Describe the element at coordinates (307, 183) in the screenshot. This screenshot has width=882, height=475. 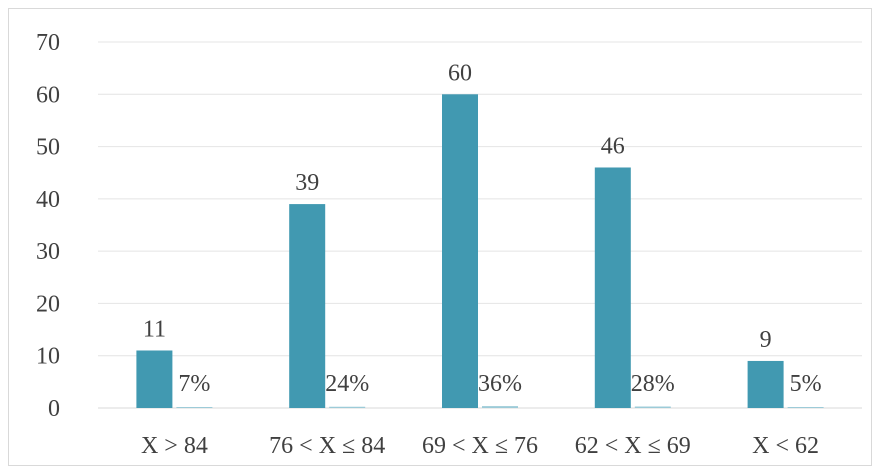
I see `data-label-count: 39` at that location.